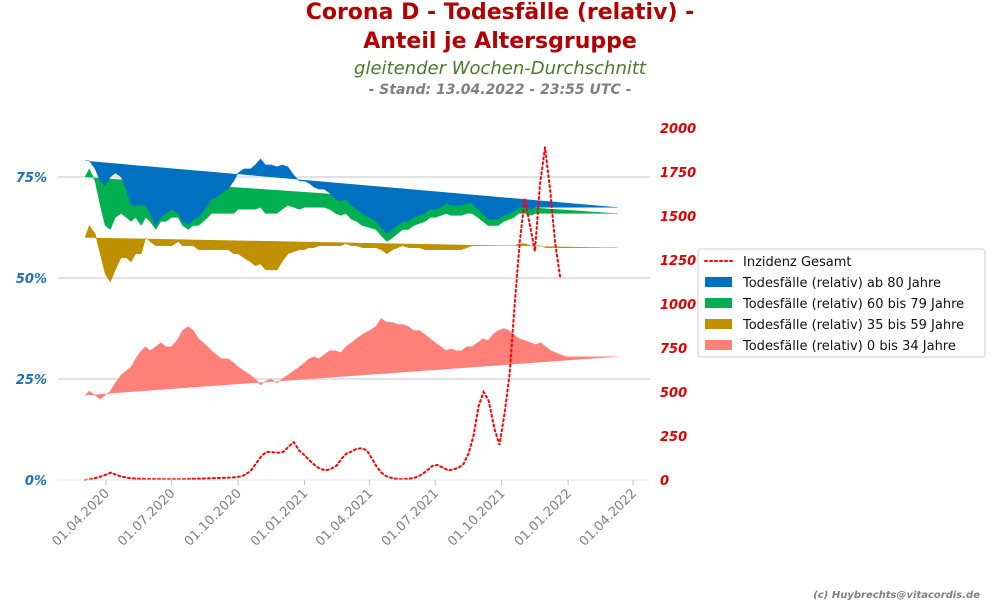 Image resolution: width=1000 pixels, height=600 pixels. Describe the element at coordinates (664, 481) in the screenshot. I see `y-right-tick-label: 0` at that location.